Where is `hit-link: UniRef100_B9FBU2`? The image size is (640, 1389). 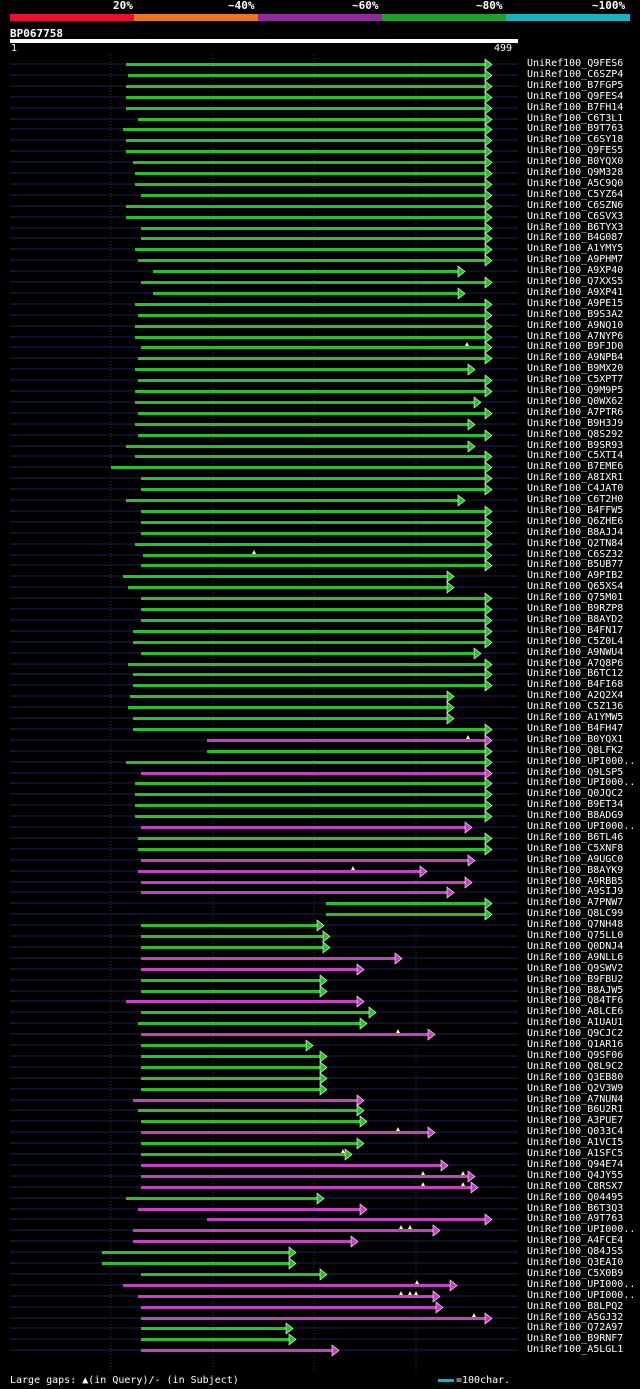
hit-link: UniRef100_B9FBU2 is located at coordinates (575, 979).